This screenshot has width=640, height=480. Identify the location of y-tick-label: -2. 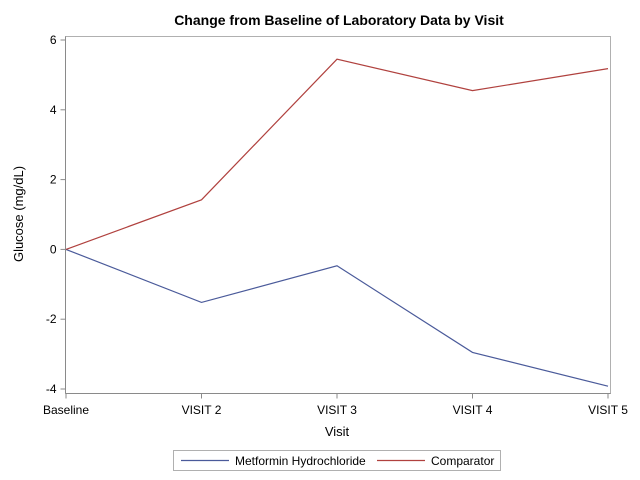
(51, 319).